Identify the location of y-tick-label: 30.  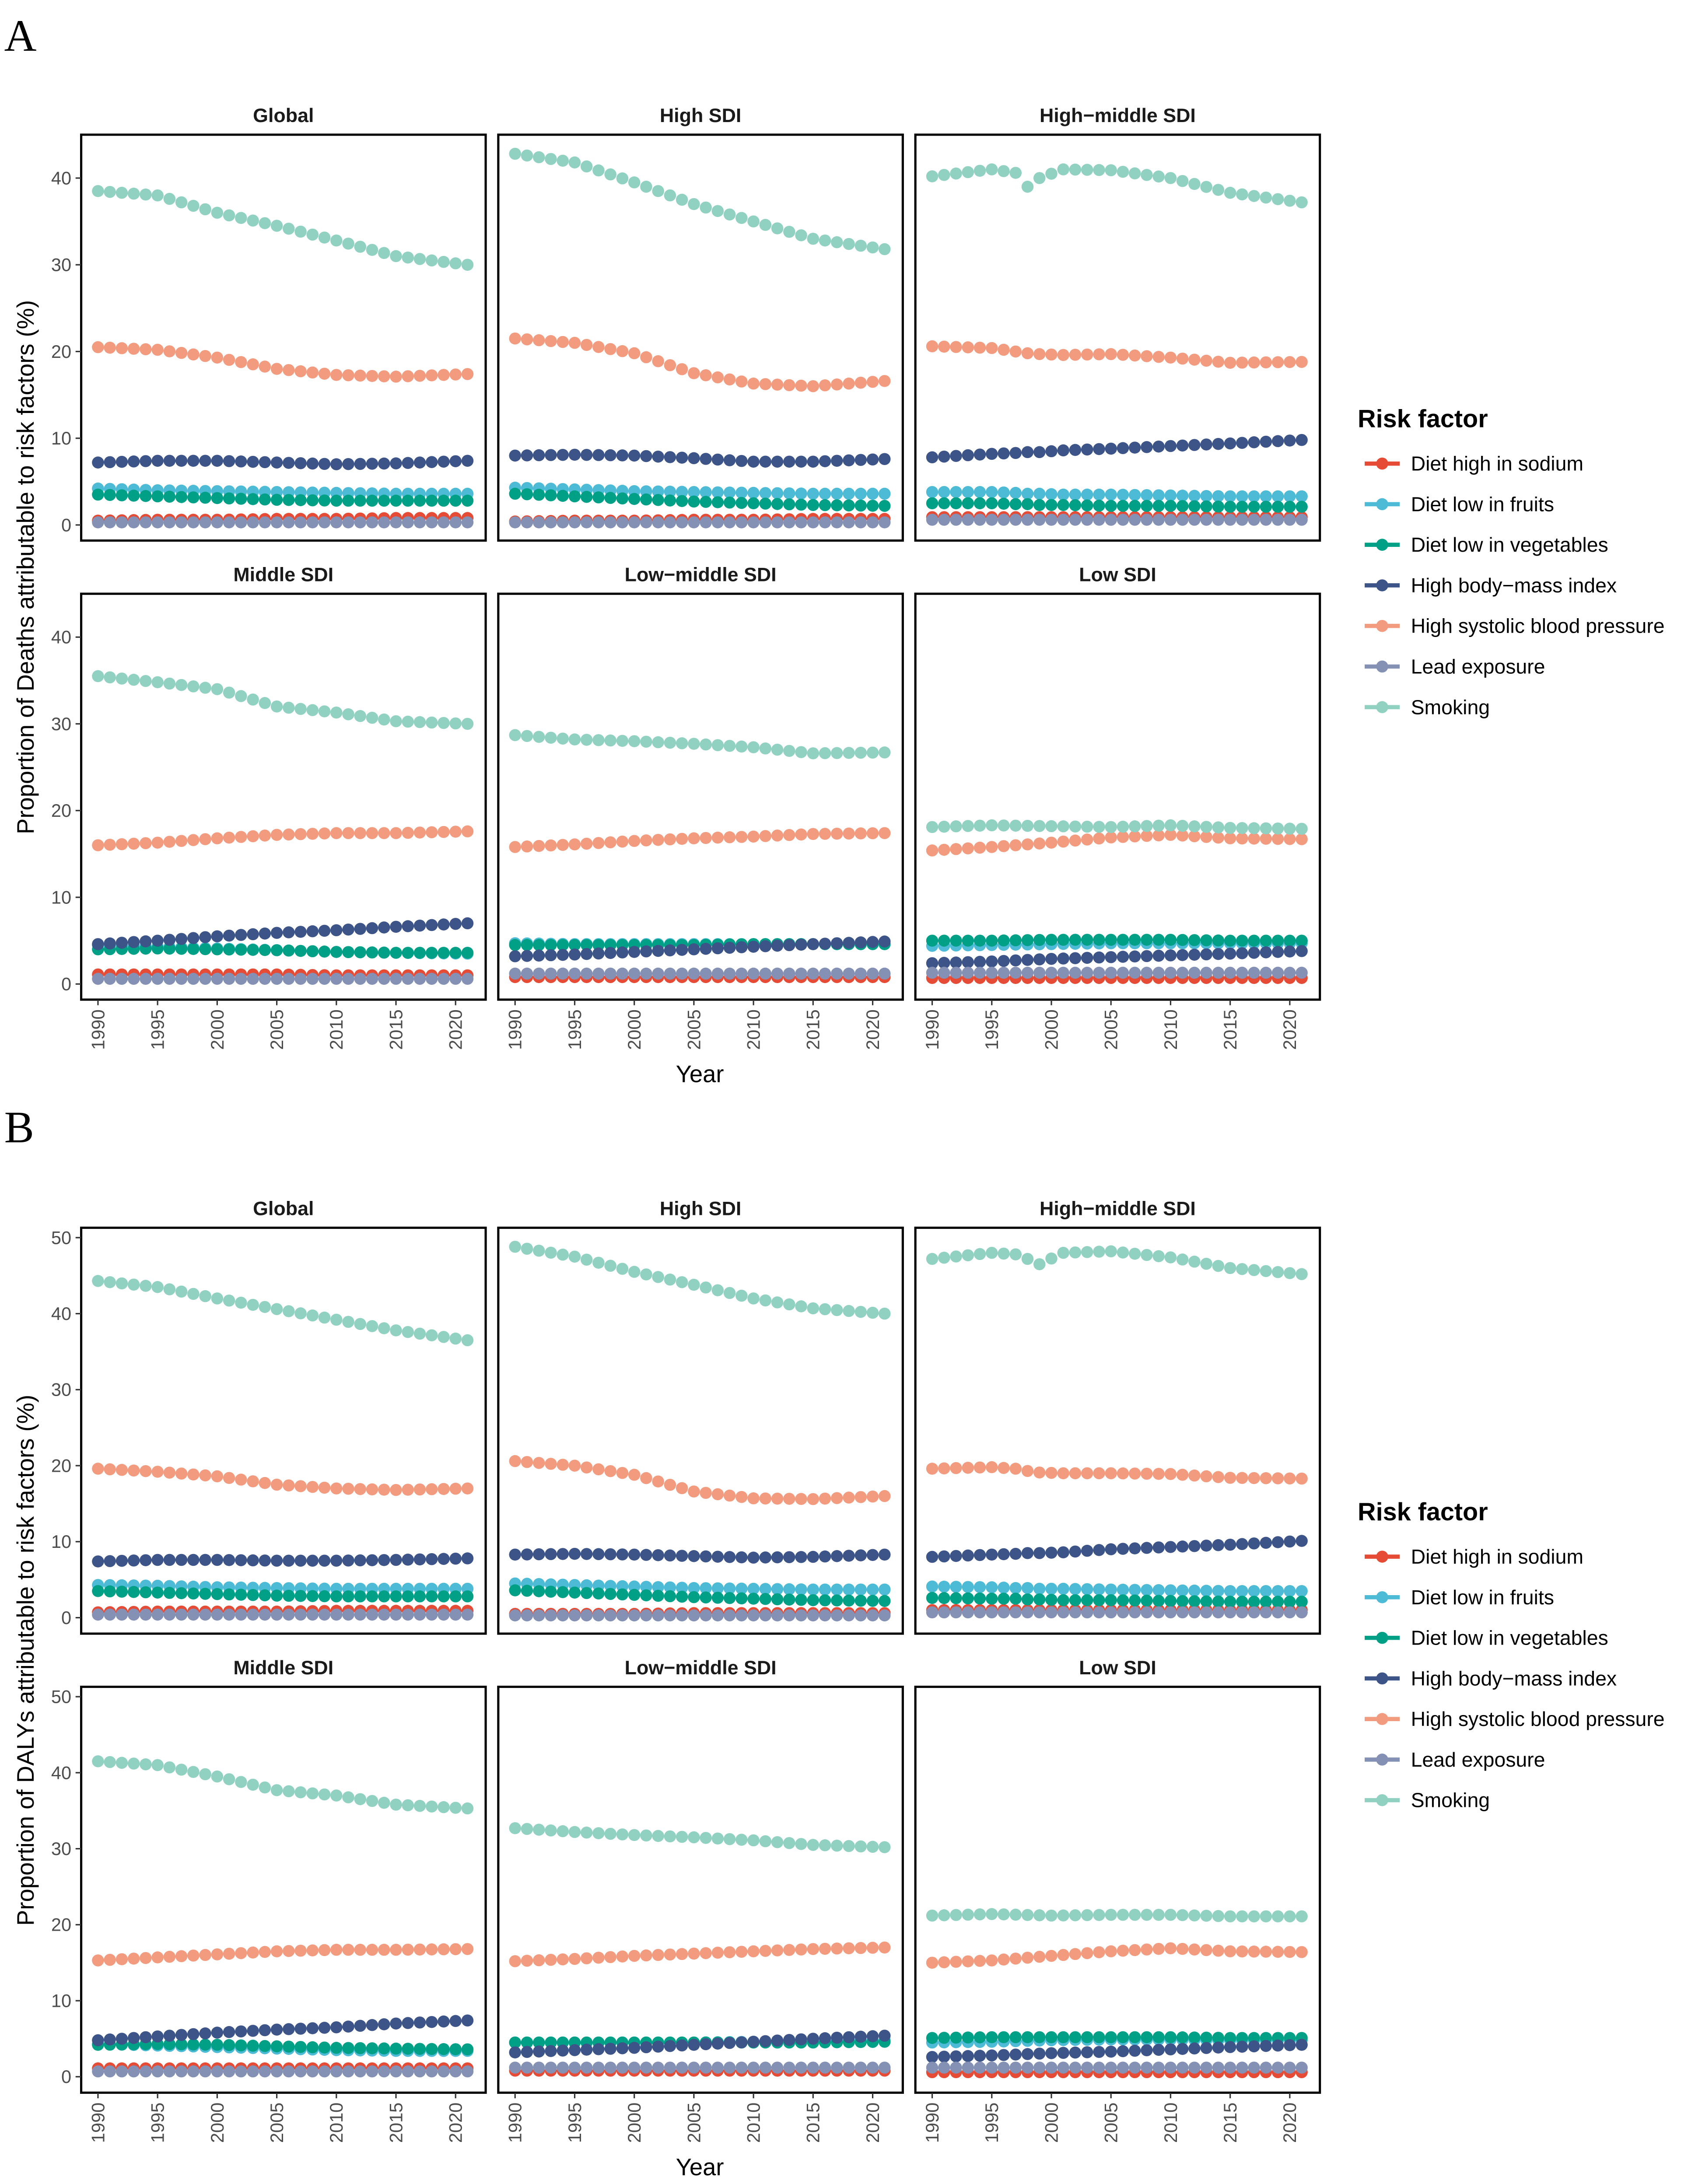
(61, 724).